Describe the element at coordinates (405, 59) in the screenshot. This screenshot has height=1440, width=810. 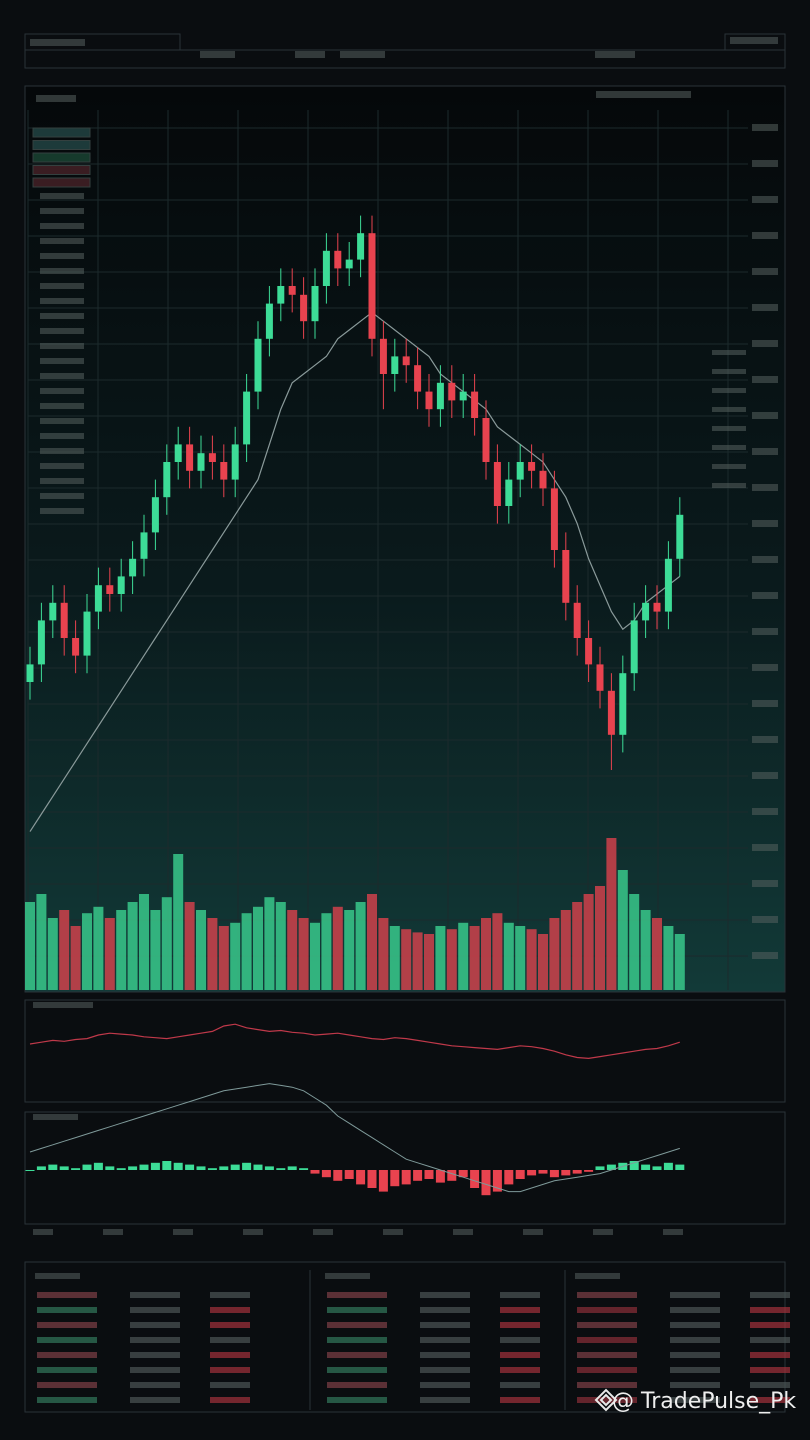
I see `toolbar` at that location.